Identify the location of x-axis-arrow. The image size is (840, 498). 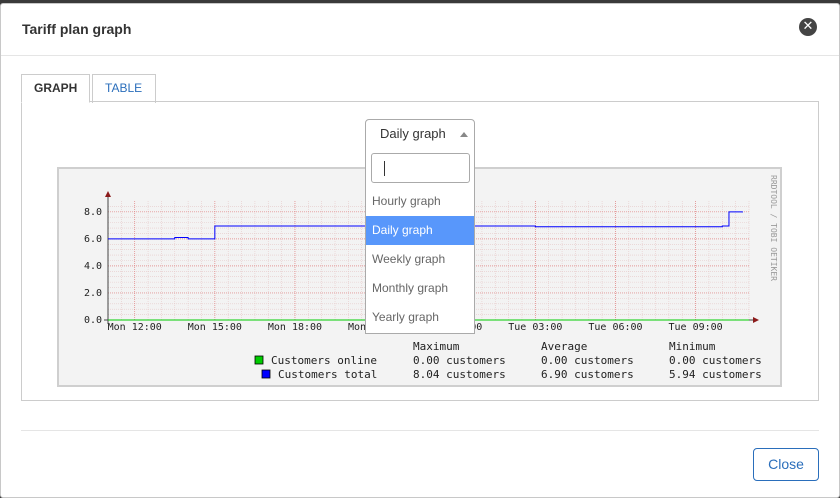
(756, 320).